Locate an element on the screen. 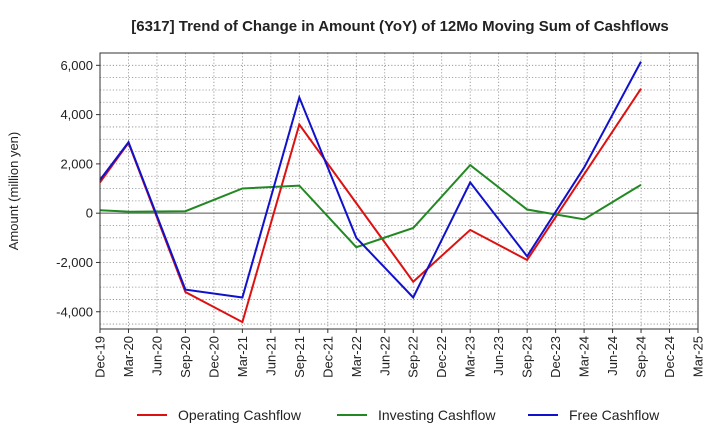 This screenshot has width=720, height=440. x-tick-label: Dec-19 is located at coordinates (100, 357).